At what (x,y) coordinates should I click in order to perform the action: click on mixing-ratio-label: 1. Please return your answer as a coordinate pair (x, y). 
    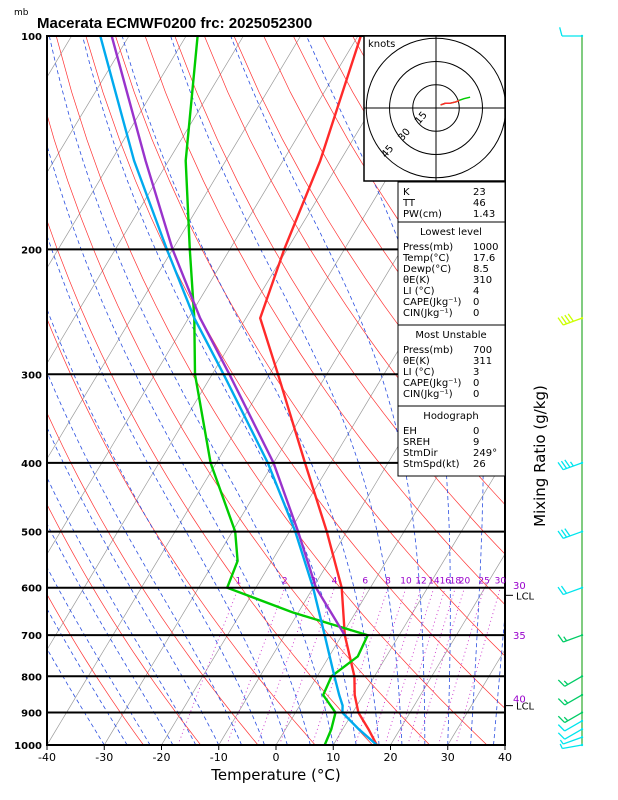
    Looking at the image, I should click on (239, 582).